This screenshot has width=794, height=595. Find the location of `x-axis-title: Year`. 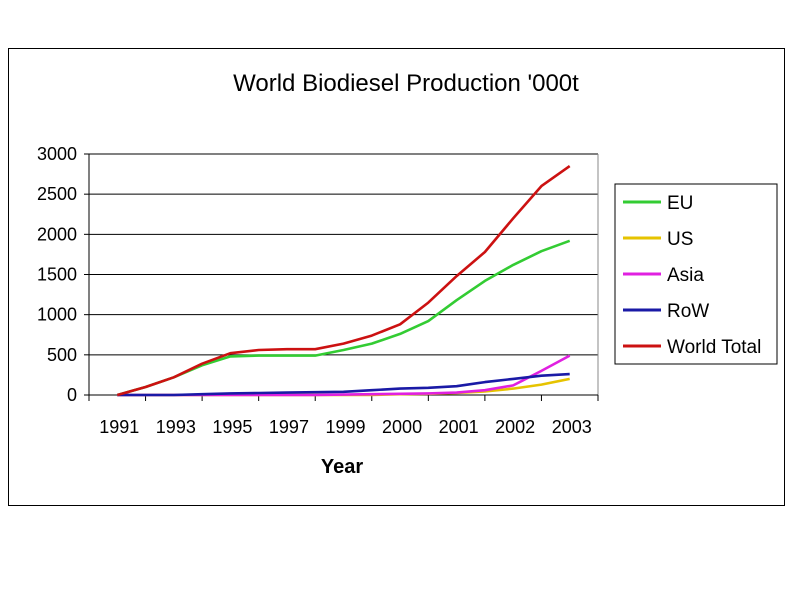

x-axis-title: Year is located at coordinates (342, 467).